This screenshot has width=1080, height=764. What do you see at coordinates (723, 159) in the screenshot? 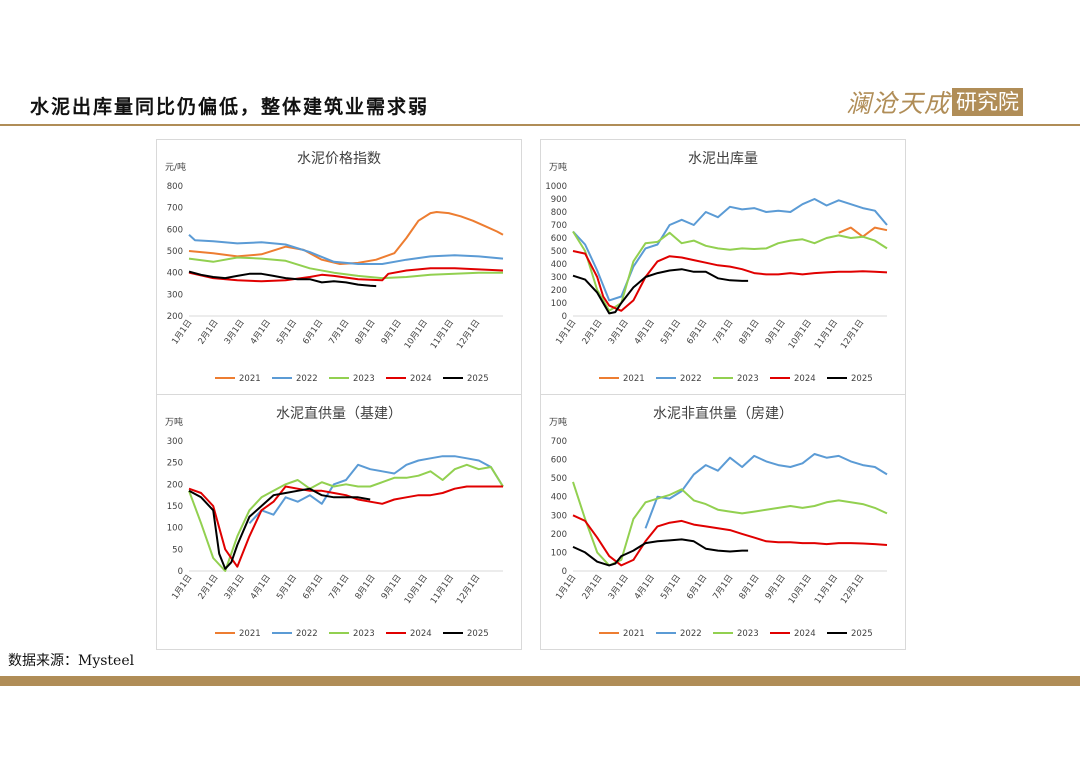
I see `chart-title: 水泥出库量` at bounding box center [723, 159].